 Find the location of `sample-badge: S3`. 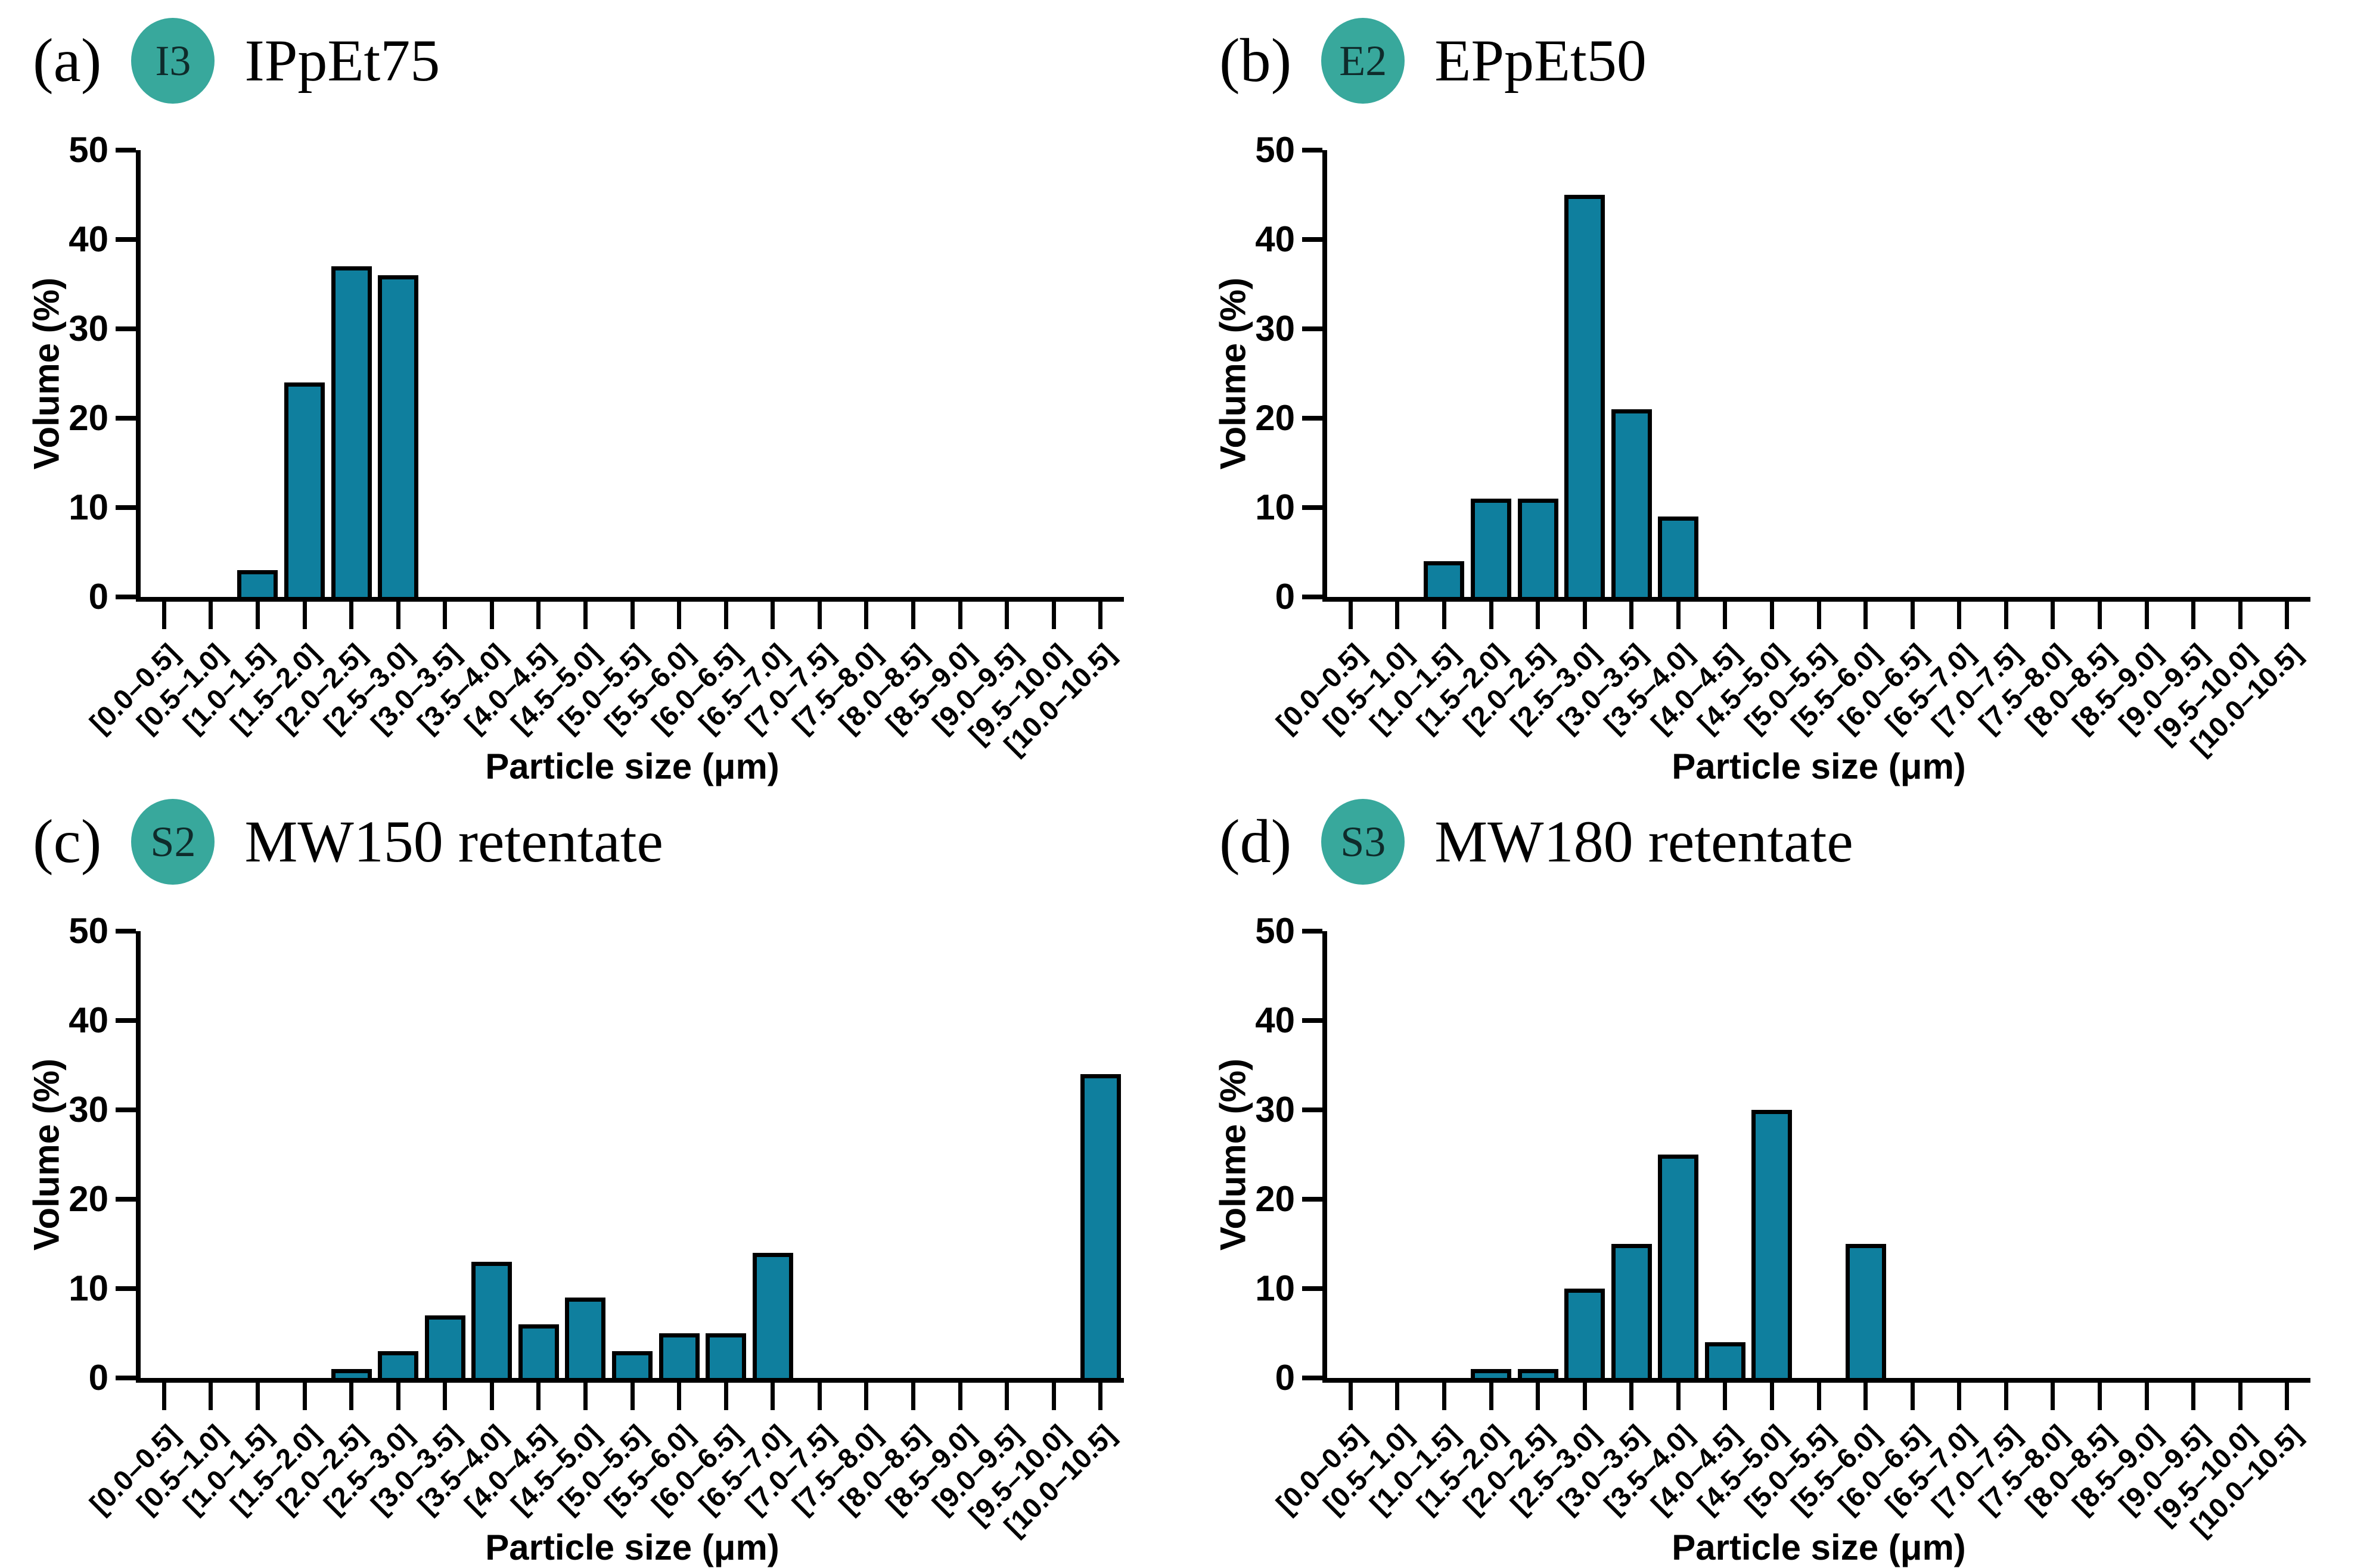

sample-badge: S3 is located at coordinates (1363, 842).